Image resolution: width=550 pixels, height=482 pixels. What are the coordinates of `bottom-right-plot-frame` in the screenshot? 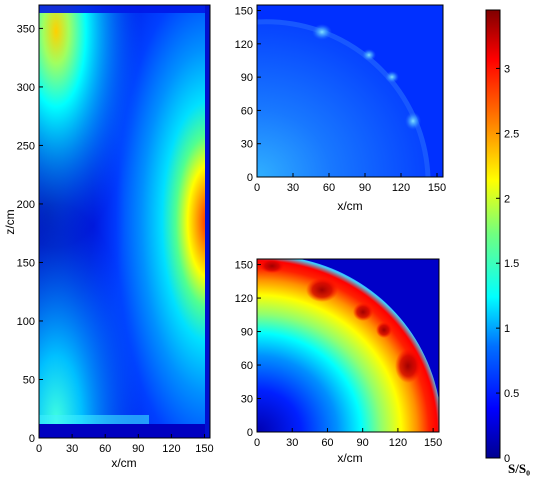 It's located at (348, 345).